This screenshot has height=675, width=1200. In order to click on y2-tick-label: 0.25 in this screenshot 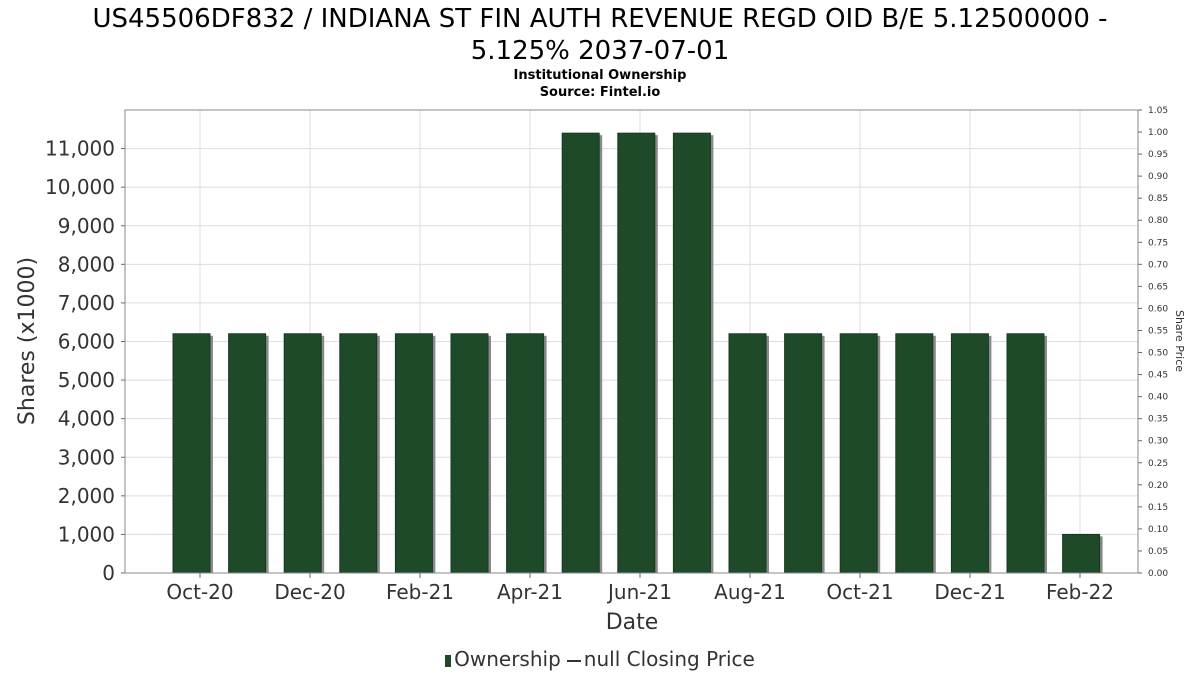, I will do `click(1158, 464)`.